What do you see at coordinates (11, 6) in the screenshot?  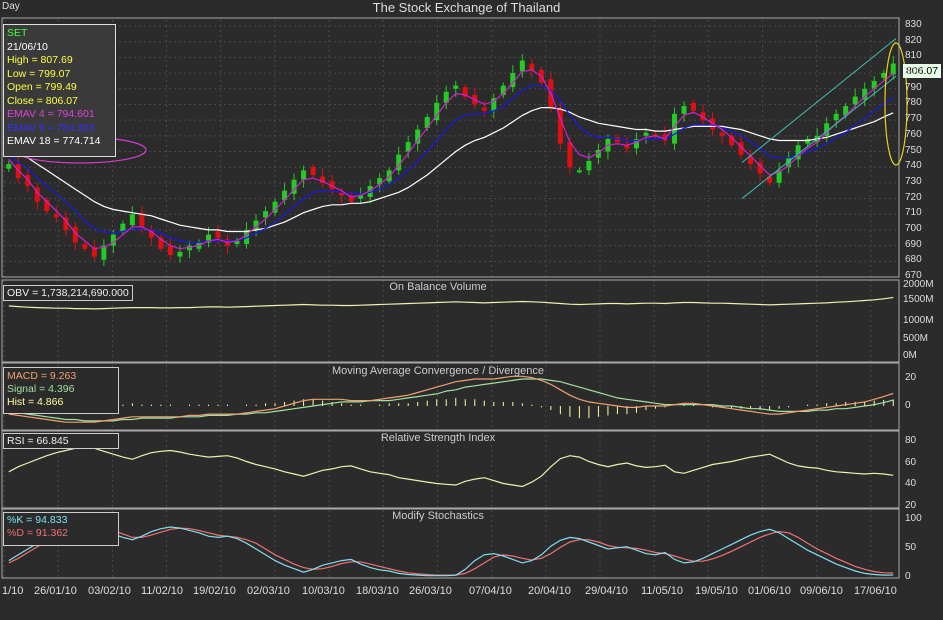 I see `period-label: Day` at bounding box center [11, 6].